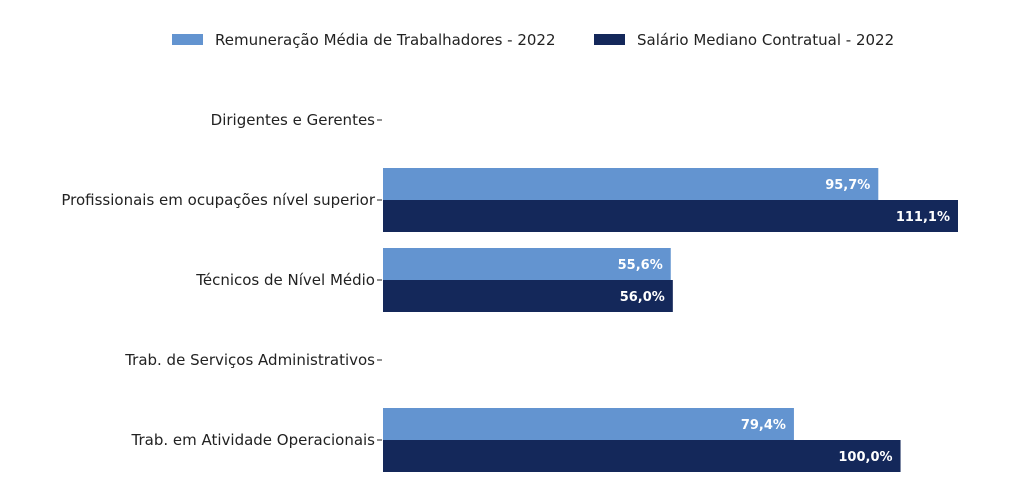  What do you see at coordinates (865, 457) in the screenshot?
I see `bar-value-label: 100,0%` at bounding box center [865, 457].